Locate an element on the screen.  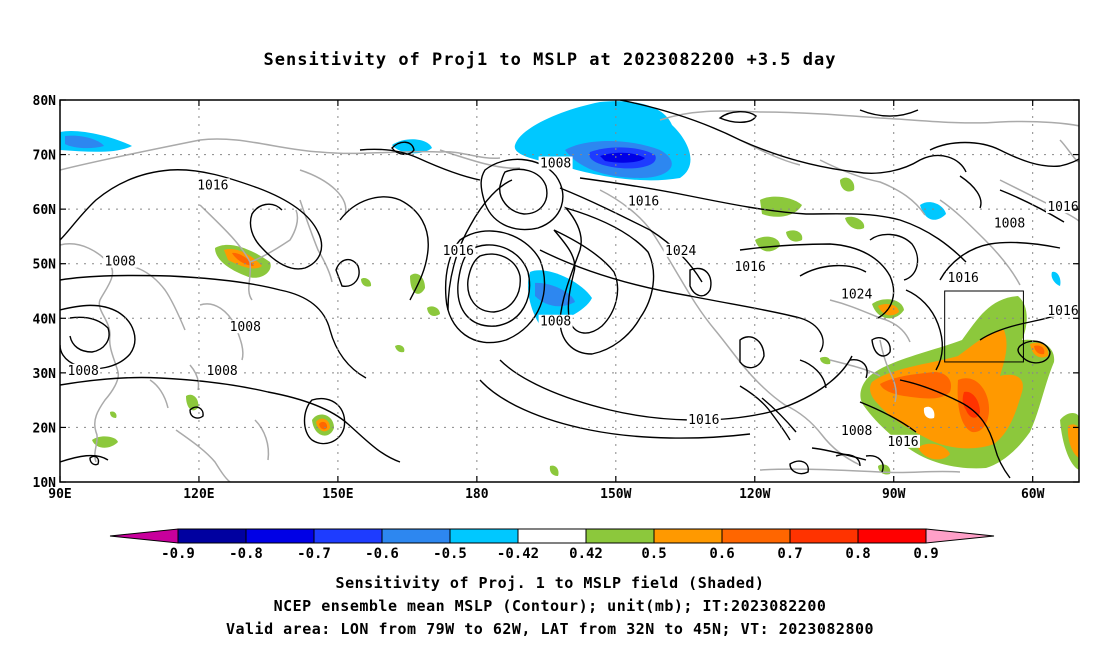
colorbar-label: 0.8 is located at coordinates (857, 554).